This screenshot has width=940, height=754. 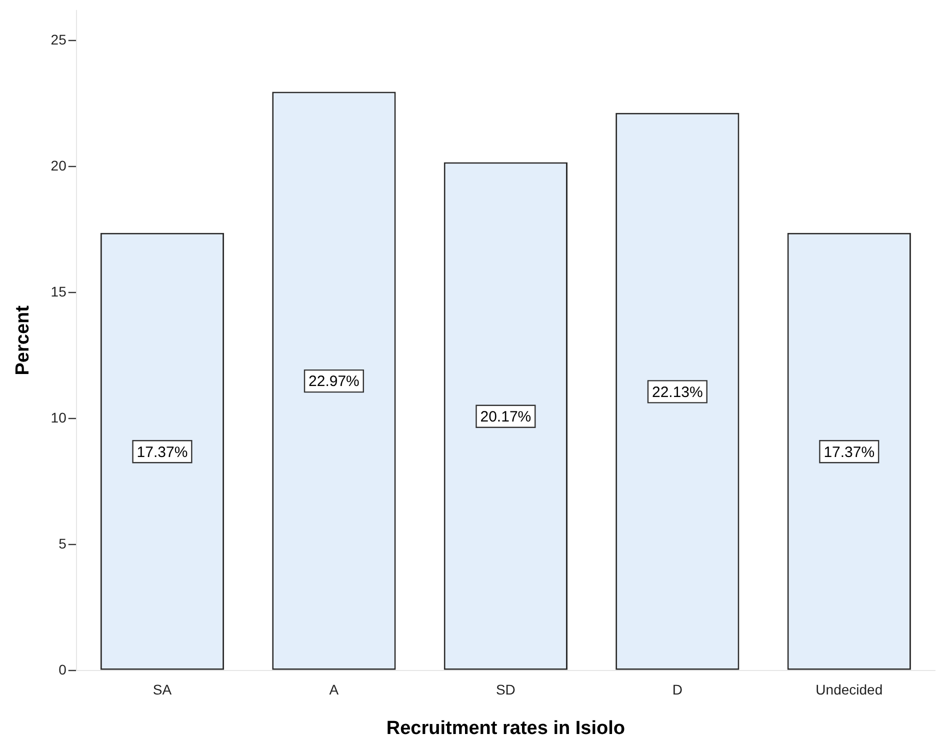 What do you see at coordinates (162, 690) in the screenshot?
I see `x-tick-label: SA` at bounding box center [162, 690].